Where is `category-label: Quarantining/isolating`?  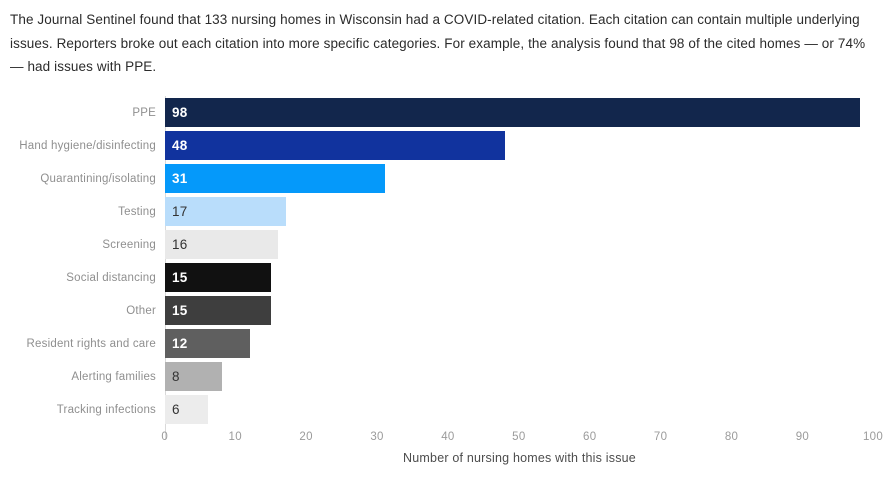 category-label: Quarantining/isolating is located at coordinates (98, 178).